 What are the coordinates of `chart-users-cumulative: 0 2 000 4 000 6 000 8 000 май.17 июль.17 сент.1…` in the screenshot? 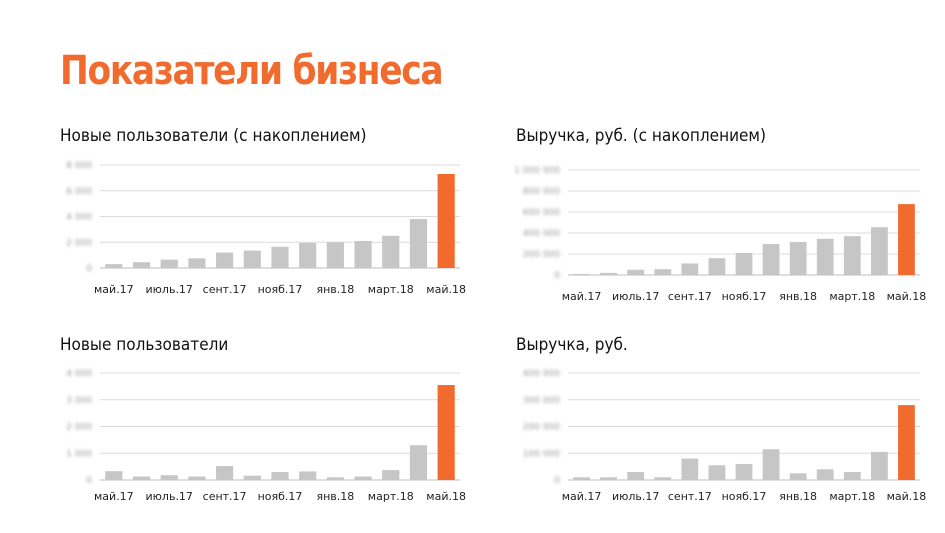 It's located at (266, 228).